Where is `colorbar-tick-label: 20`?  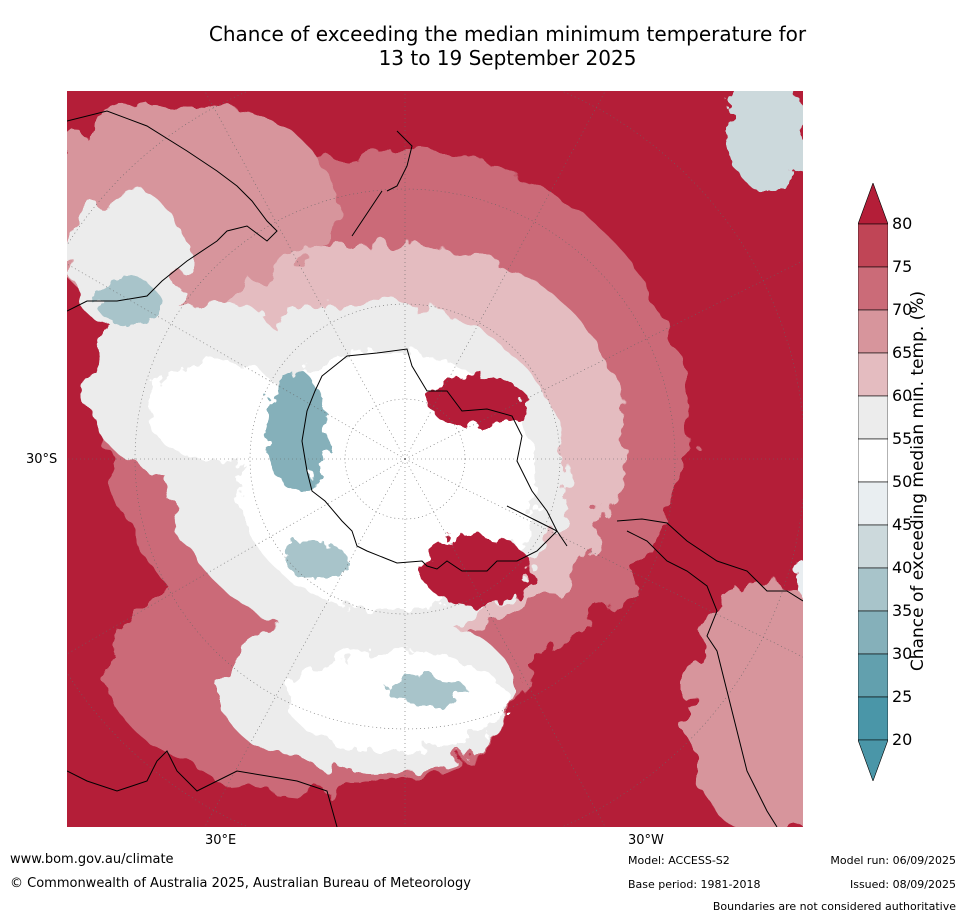
colorbar-tick-label: 20 is located at coordinates (902, 739).